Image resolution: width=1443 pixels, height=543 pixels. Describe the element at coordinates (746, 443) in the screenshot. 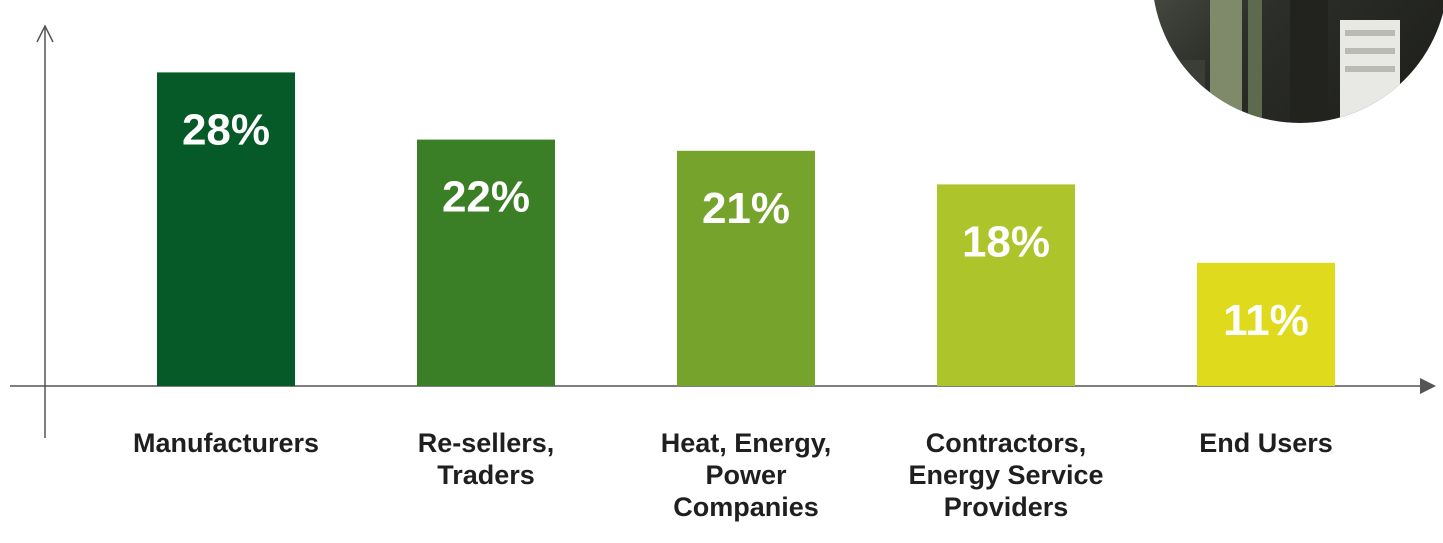

I see `category-label-line: Heat, Energy,` at that location.